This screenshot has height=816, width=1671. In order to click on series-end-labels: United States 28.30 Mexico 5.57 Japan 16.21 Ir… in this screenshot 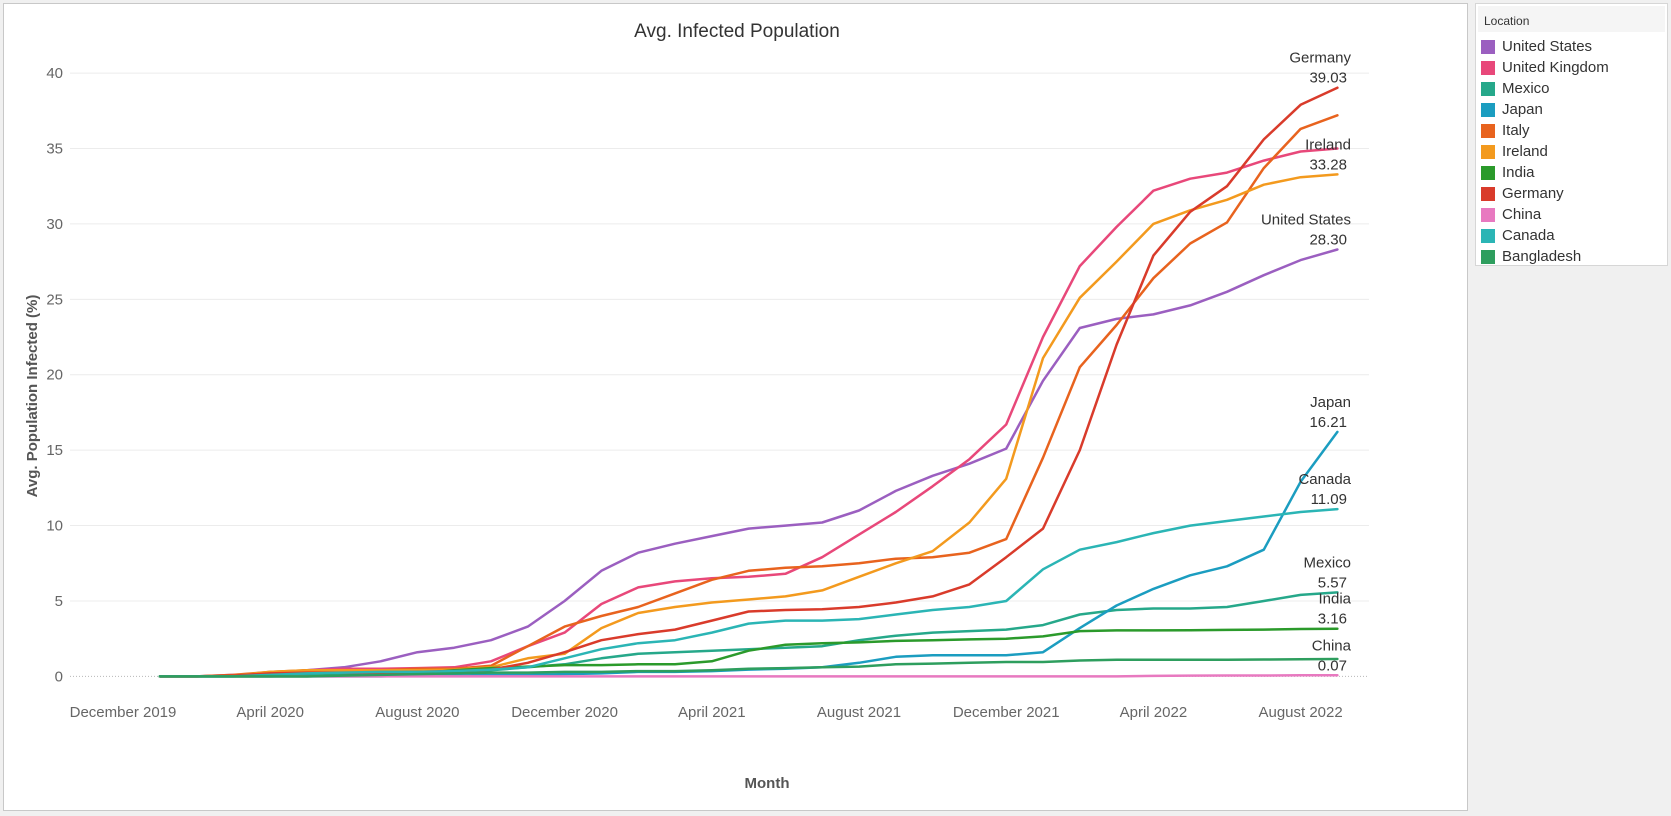, I will do `click(1306, 362)`.